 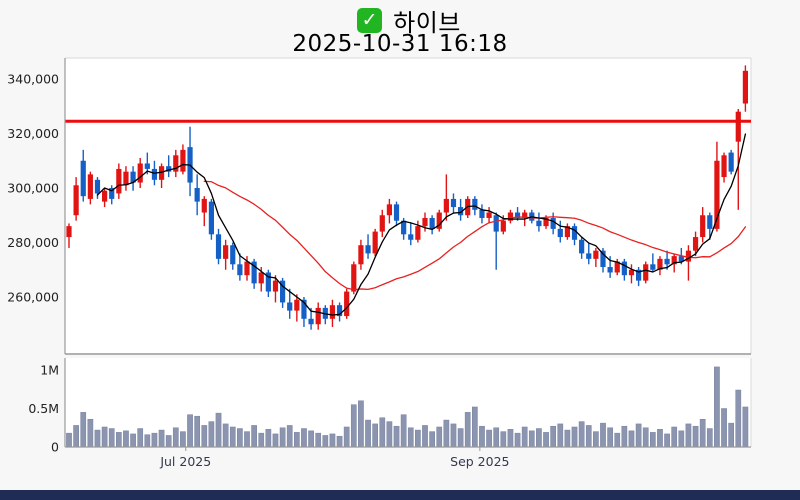 I want to click on price-tick-label: 260,000, so click(x=33, y=297).